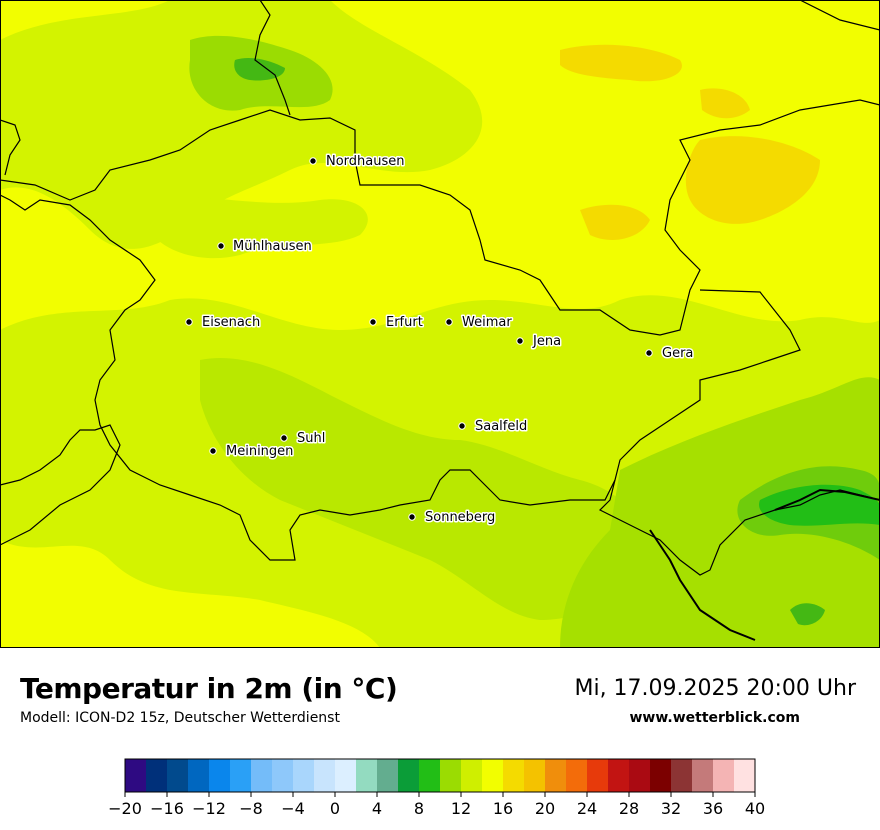 The image size is (880, 830). Describe the element at coordinates (755, 808) in the screenshot. I see `legend-tick-label: 40` at that location.